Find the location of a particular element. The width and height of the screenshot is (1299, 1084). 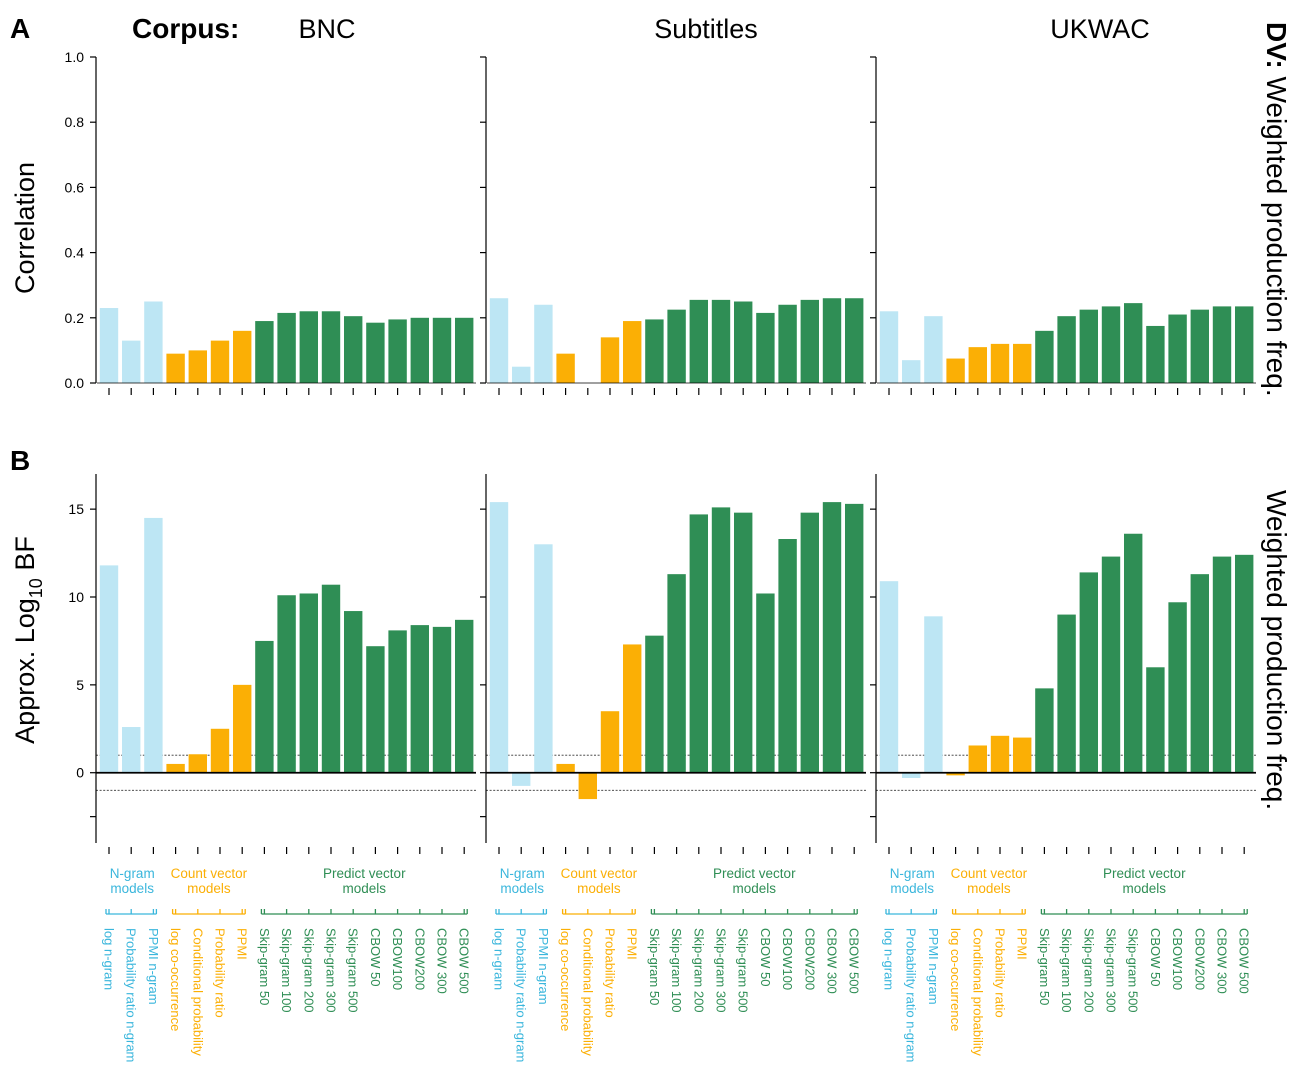

facet-a-ukwac: UKWAC is located at coordinates (1063, 204).